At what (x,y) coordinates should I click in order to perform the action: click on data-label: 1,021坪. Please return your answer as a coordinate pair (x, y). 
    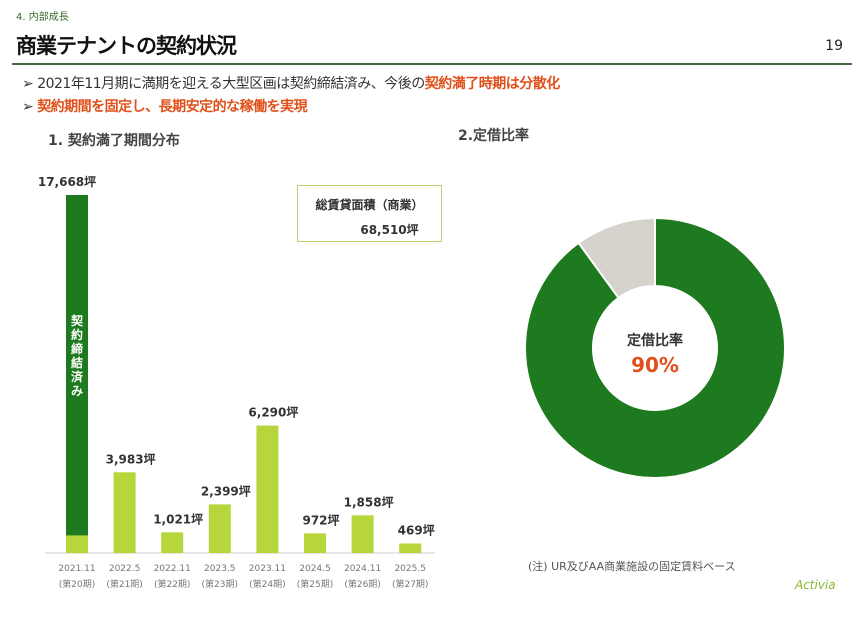
    Looking at the image, I should click on (178, 519).